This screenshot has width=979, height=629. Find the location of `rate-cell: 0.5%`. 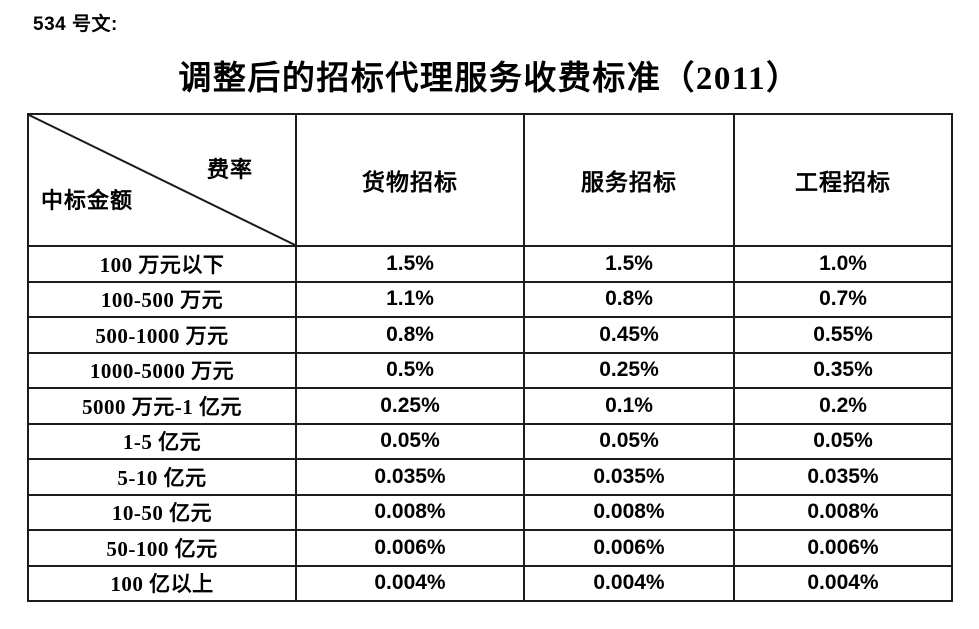

rate-cell: 0.5% is located at coordinates (410, 370).